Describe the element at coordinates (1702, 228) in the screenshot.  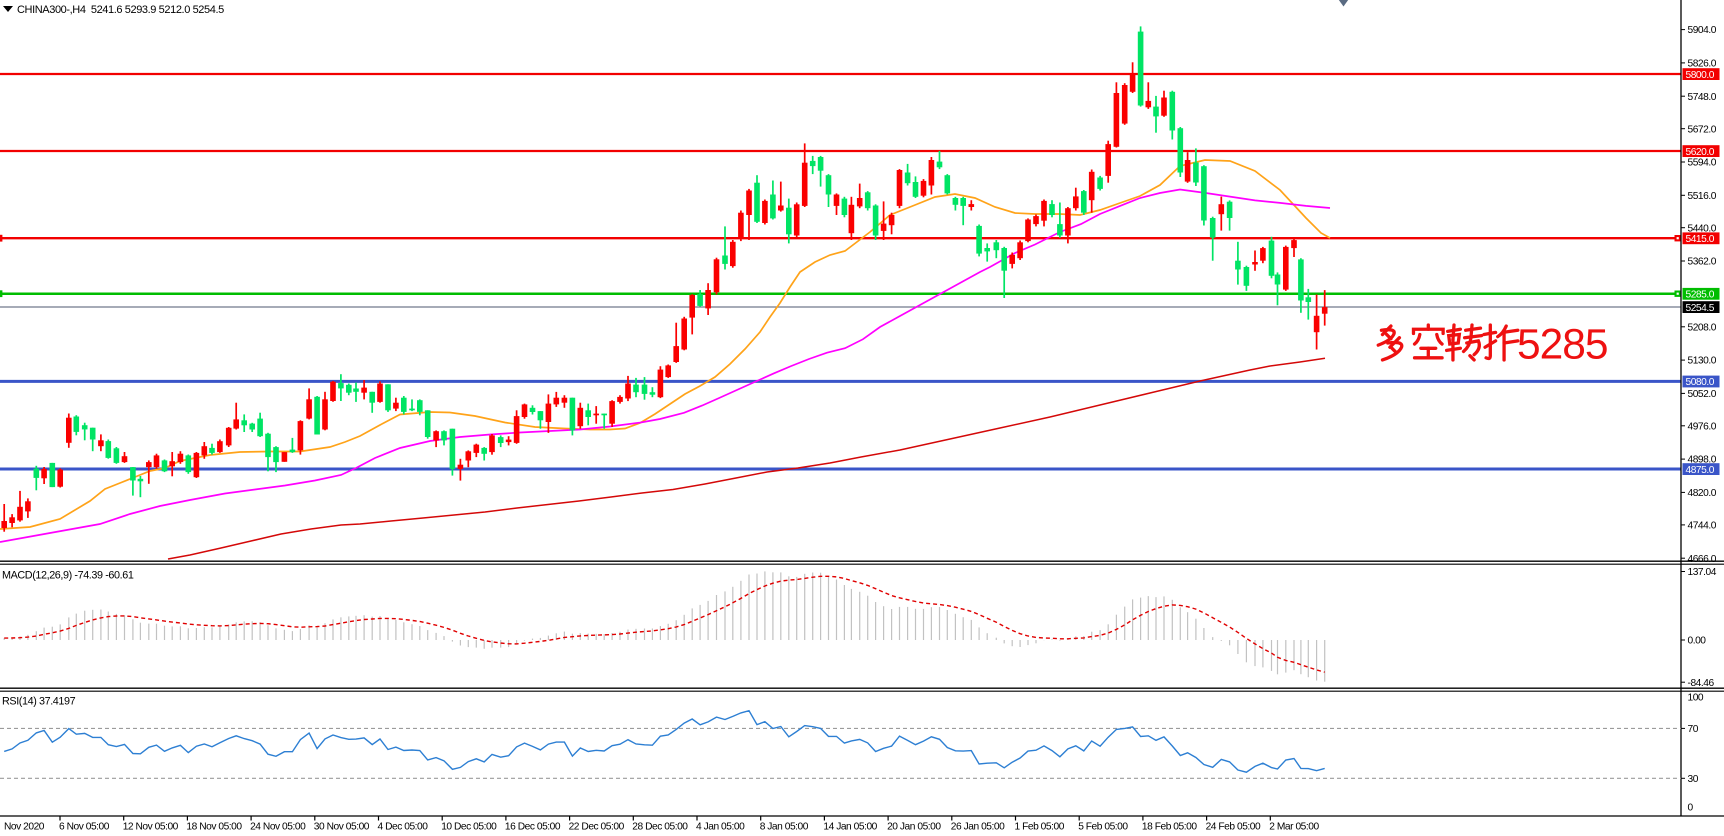
I see `svg-text: 5440.0` at that location.